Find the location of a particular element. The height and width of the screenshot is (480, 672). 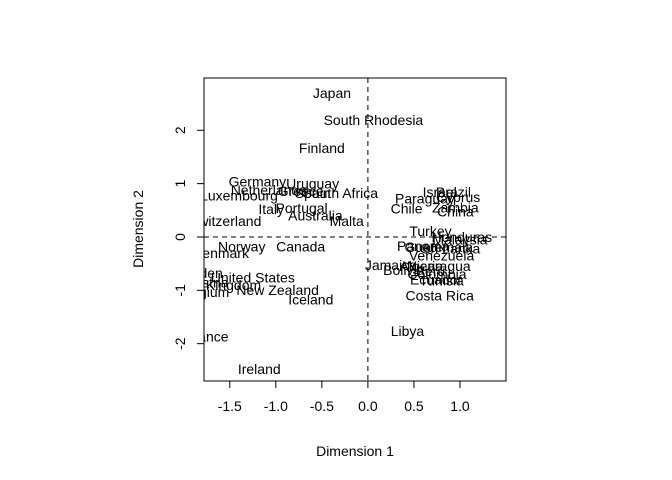

point-label: Uruguay is located at coordinates (312, 184).